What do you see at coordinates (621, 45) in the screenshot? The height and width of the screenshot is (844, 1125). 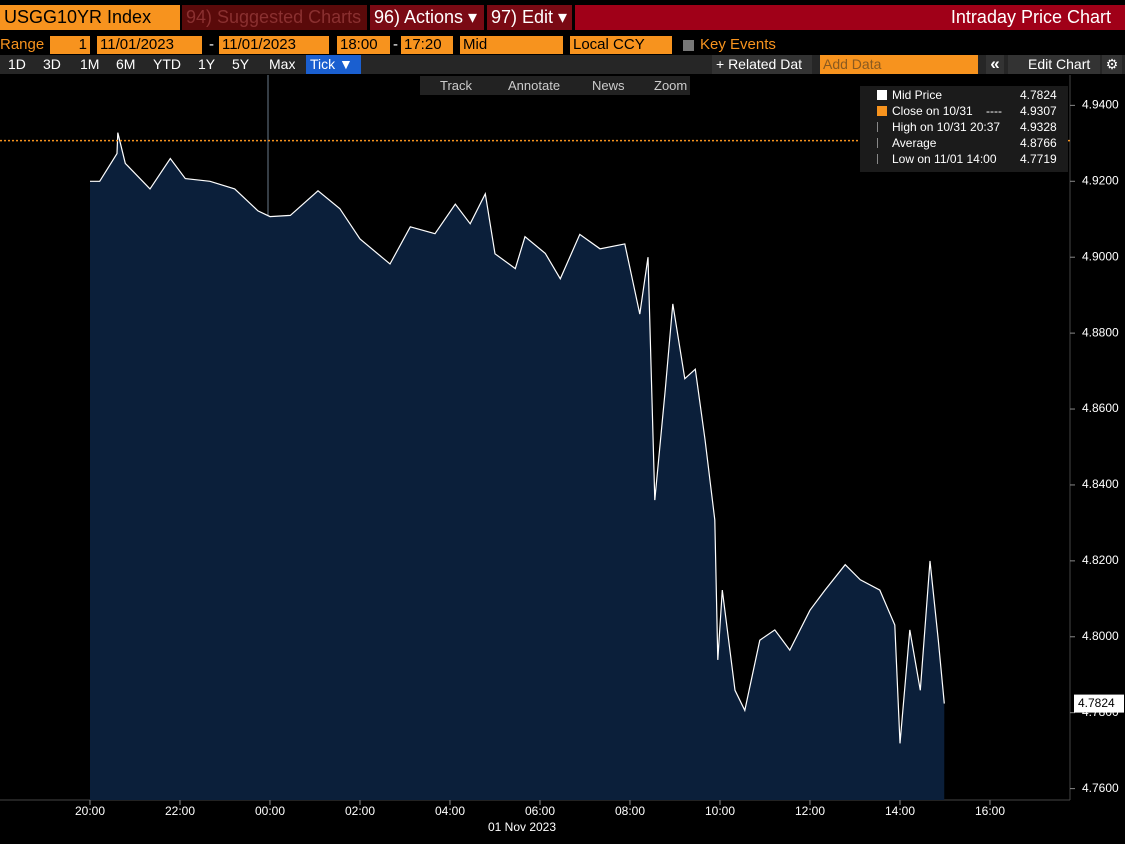 I see `currency: Local CCY` at bounding box center [621, 45].